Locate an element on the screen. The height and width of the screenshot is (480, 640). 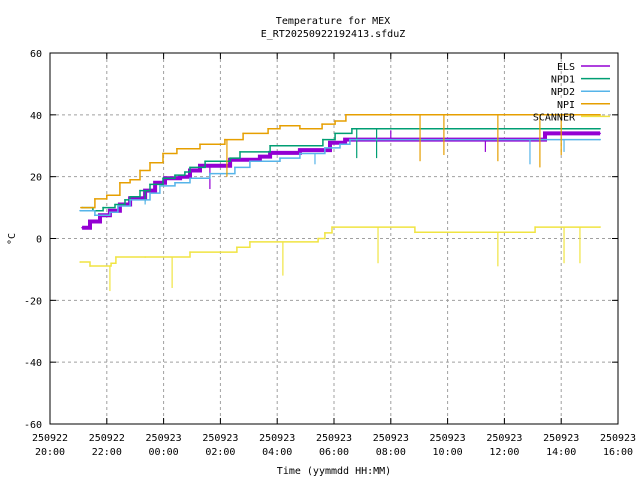
series-scanner is located at coordinates (340, 259).